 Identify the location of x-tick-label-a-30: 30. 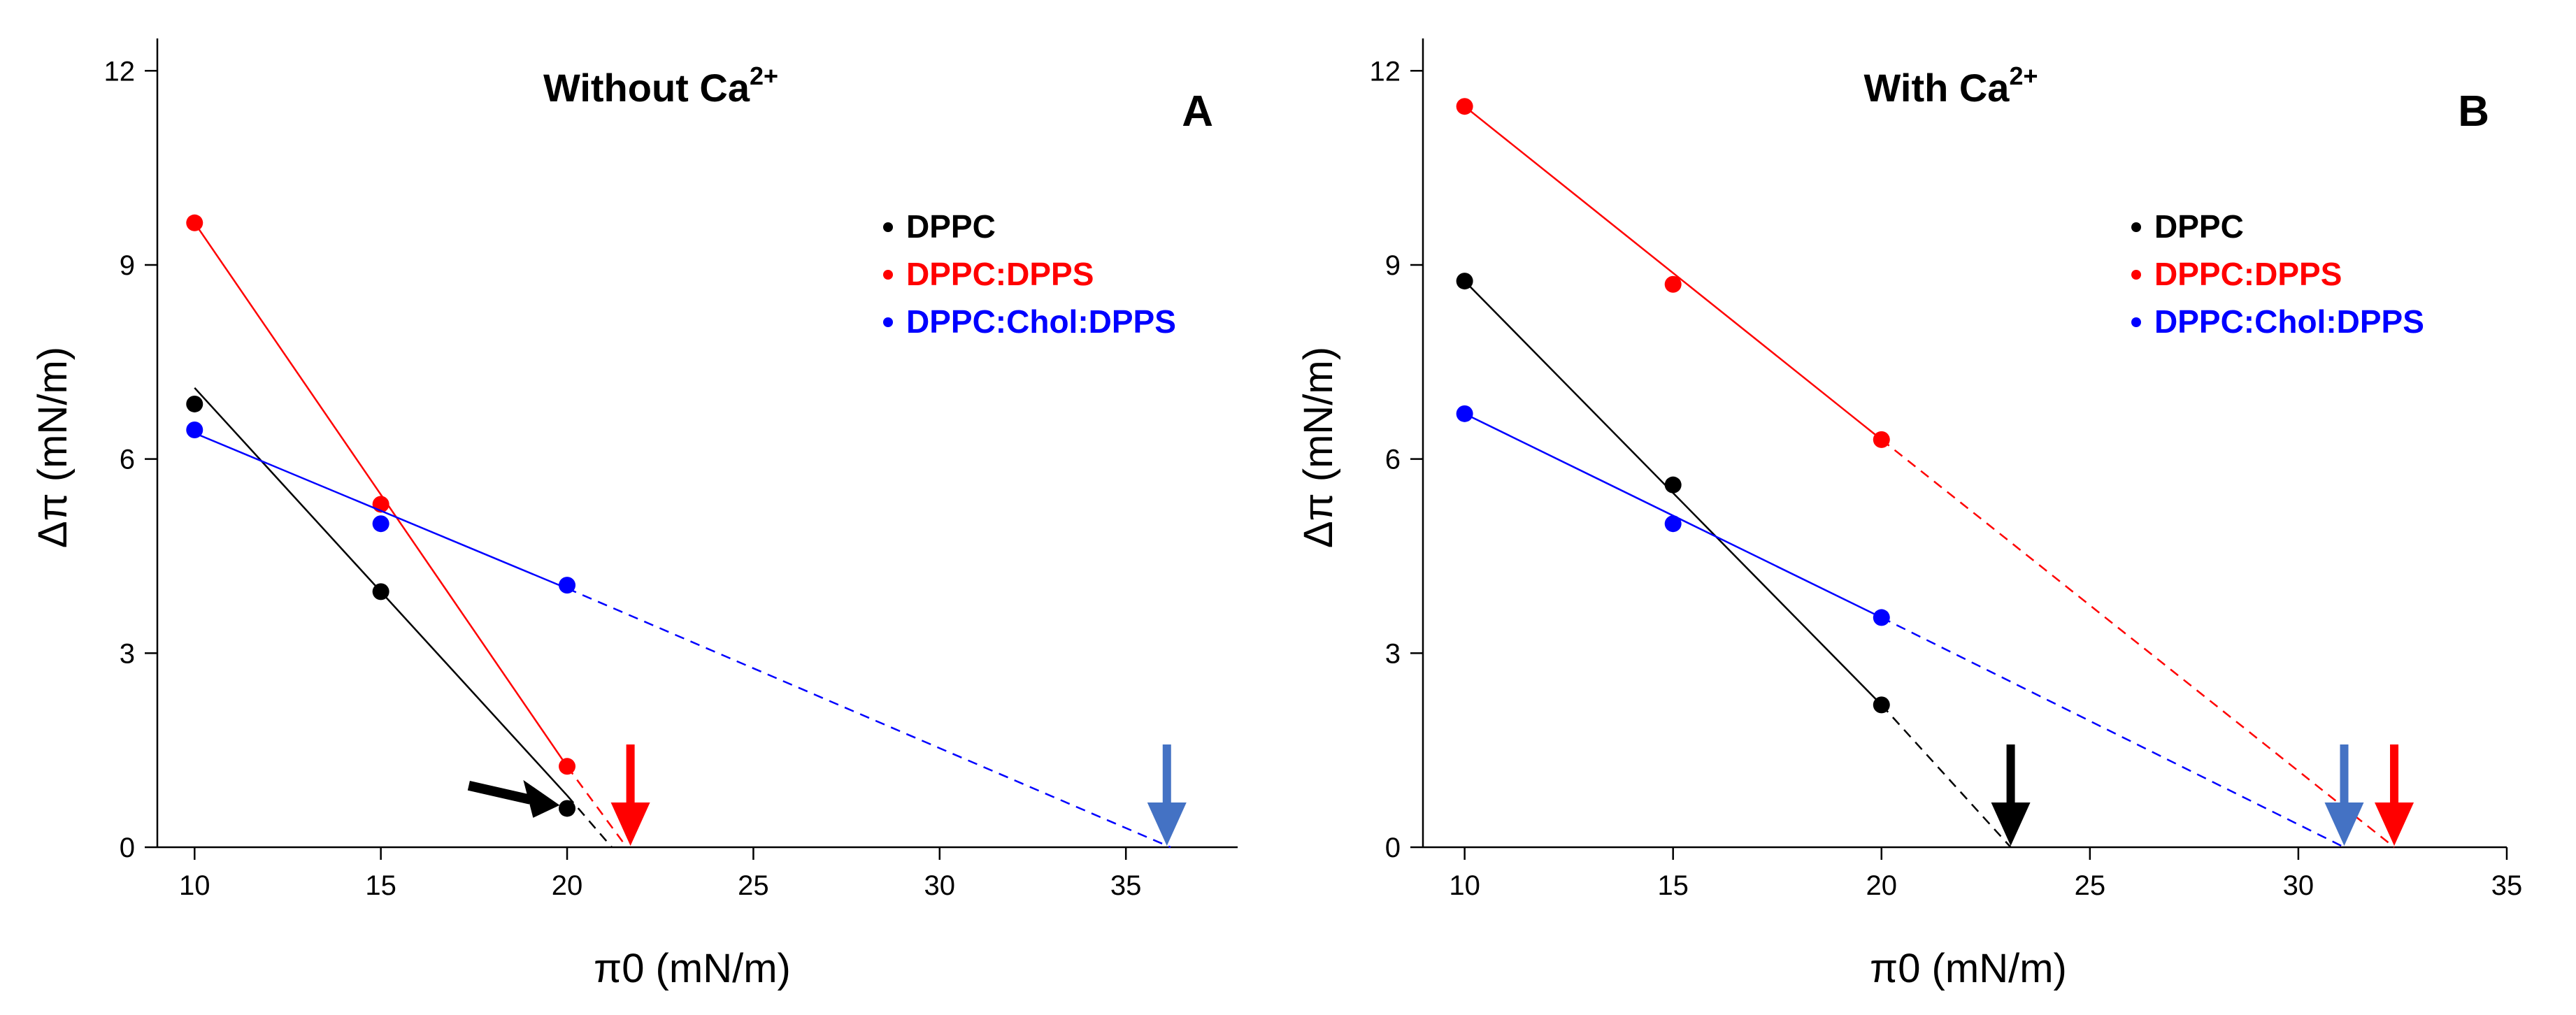
(940, 885).